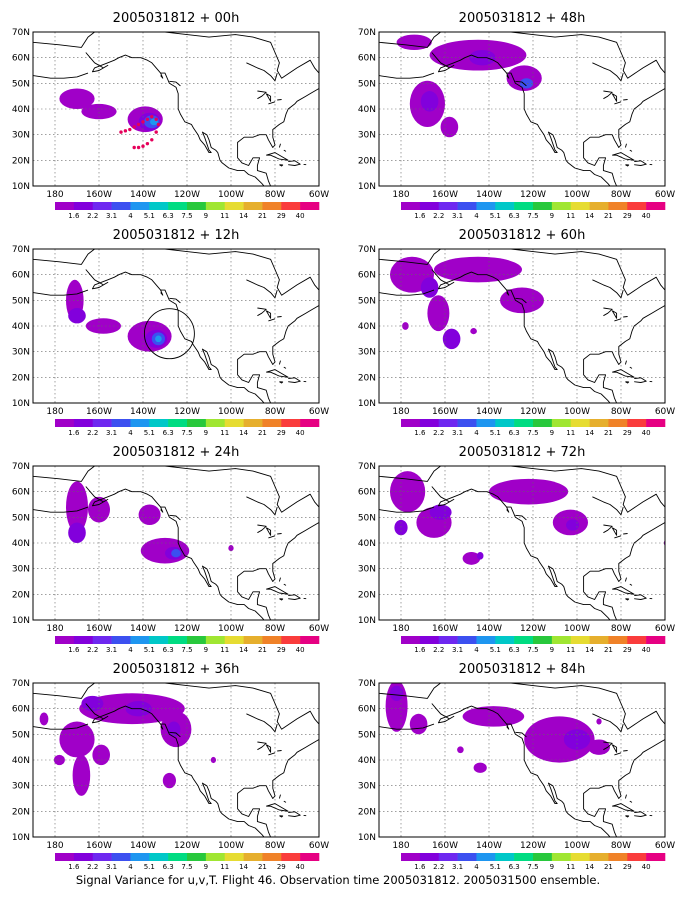  Describe the element at coordinates (21, 493) in the screenshot. I see `lat-tick-label: 60N` at that location.